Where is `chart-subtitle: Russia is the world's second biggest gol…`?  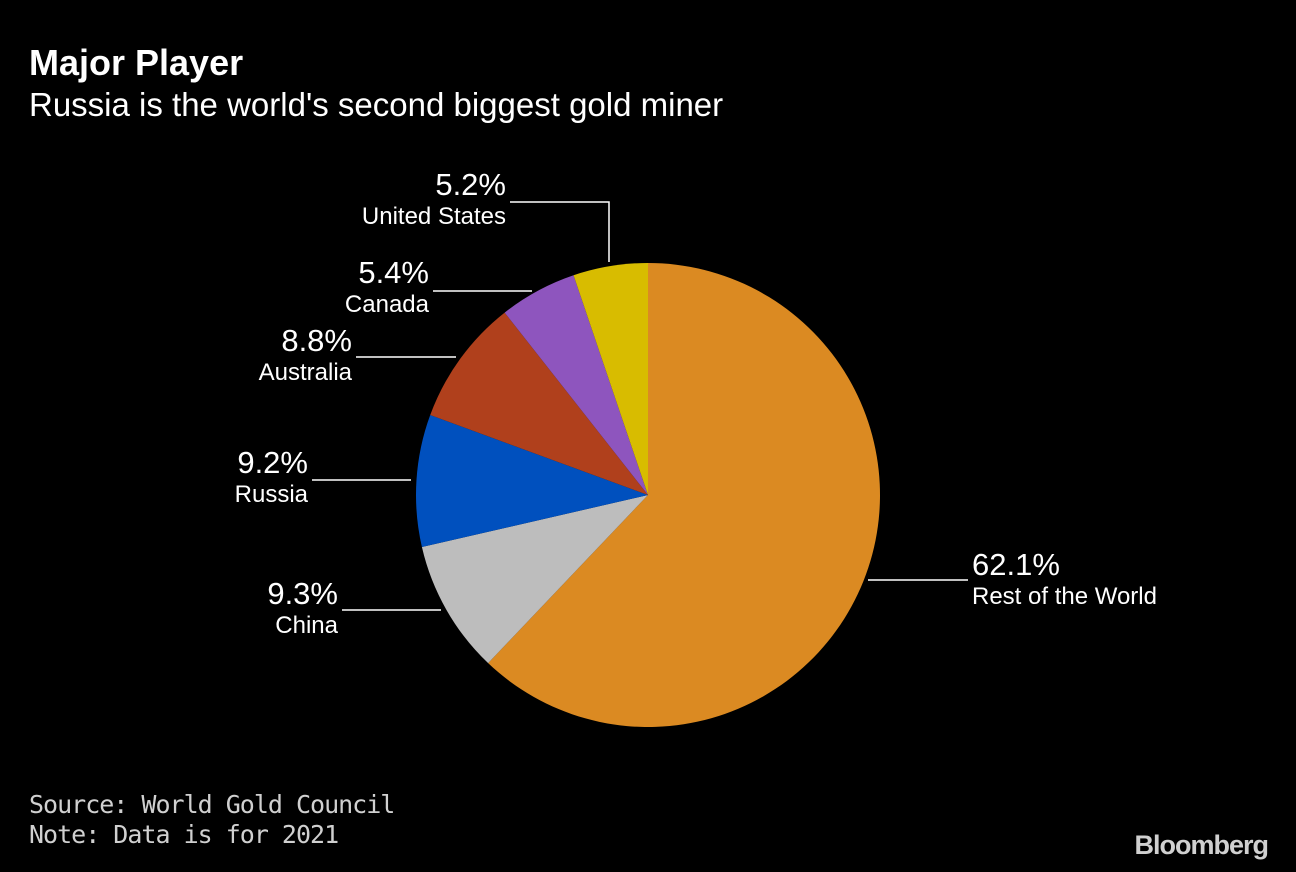
chart-subtitle: Russia is the world's second biggest gol… is located at coordinates (376, 104).